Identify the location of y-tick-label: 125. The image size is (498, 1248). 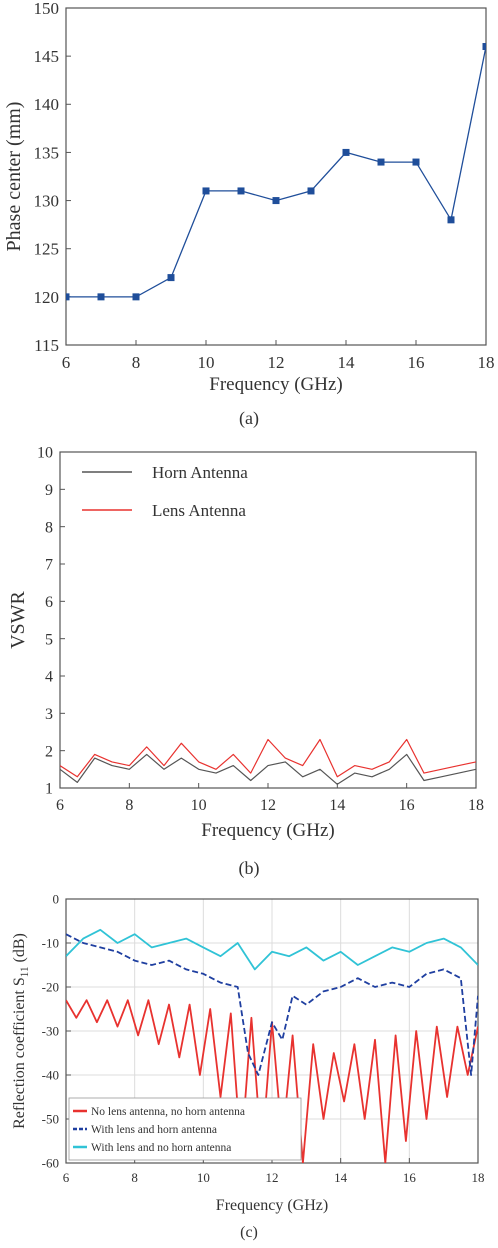
(47, 249).